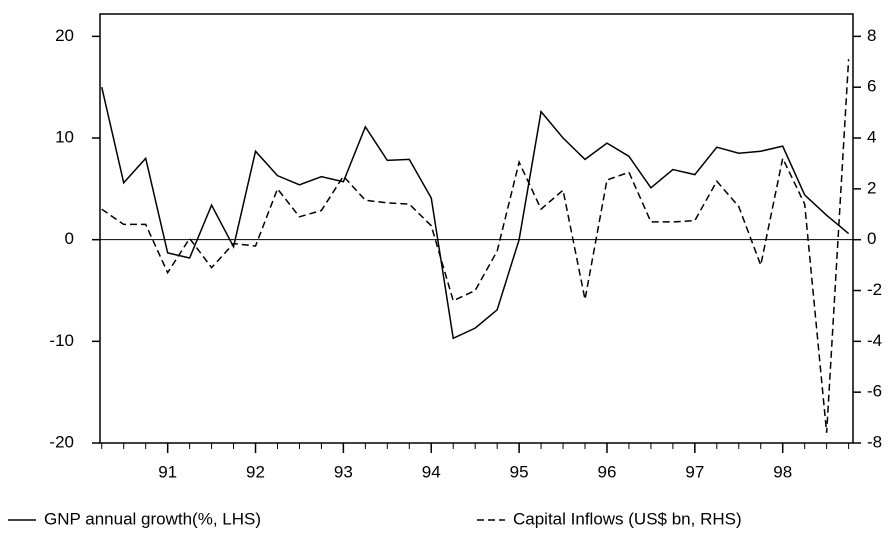  What do you see at coordinates (607, 471) in the screenshot?
I see `x-tick-label: 96` at bounding box center [607, 471].